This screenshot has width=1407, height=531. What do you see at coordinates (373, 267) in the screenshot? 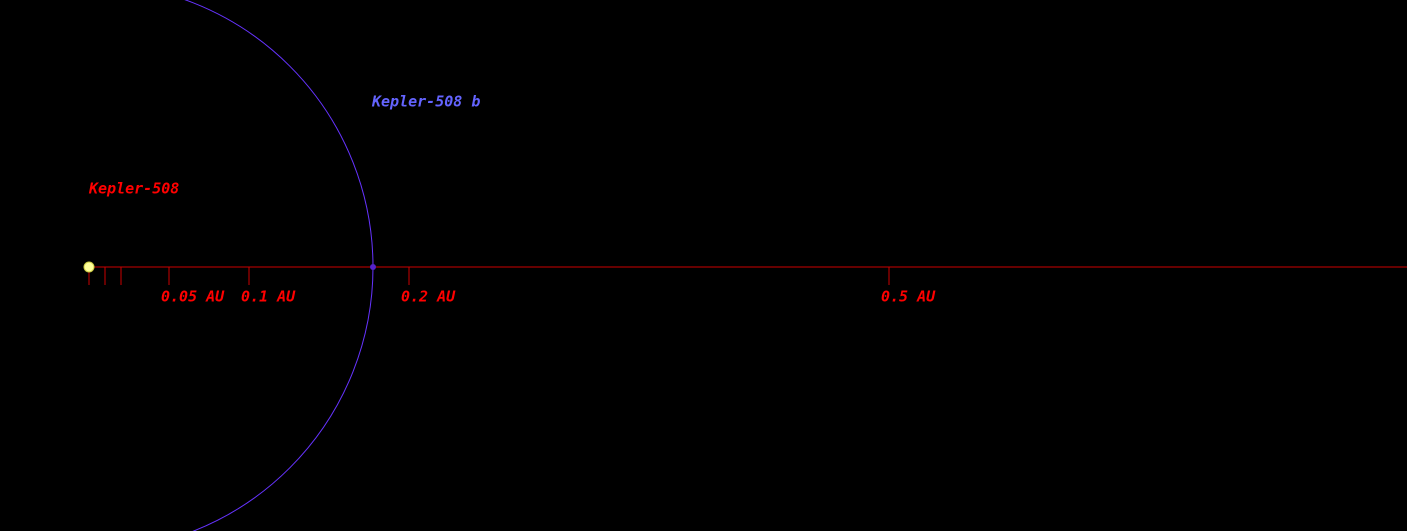
I see `planet` at bounding box center [373, 267].